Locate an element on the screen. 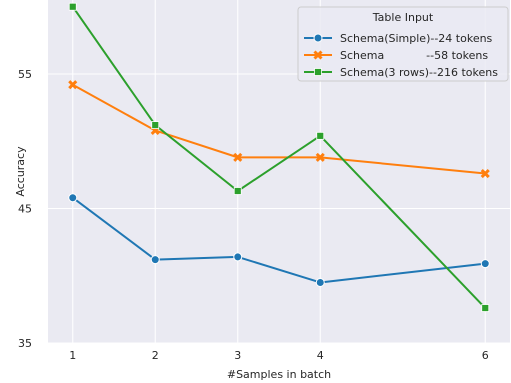  legend-title: Table Input is located at coordinates (403, 17).